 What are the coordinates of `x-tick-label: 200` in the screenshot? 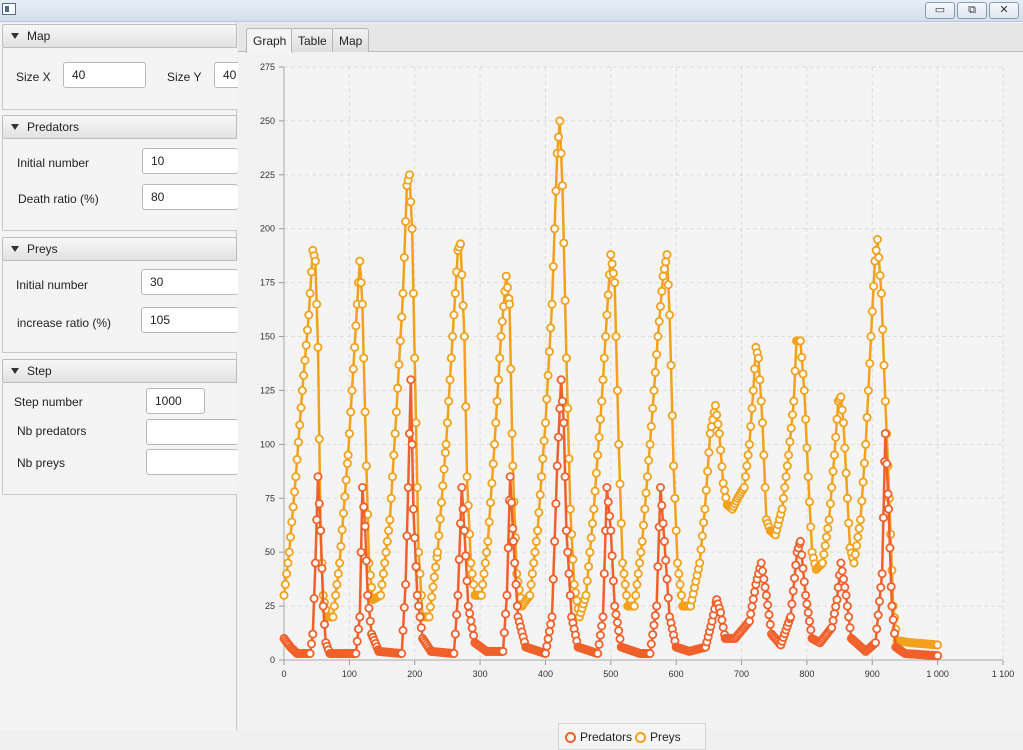 It's located at (414, 674).